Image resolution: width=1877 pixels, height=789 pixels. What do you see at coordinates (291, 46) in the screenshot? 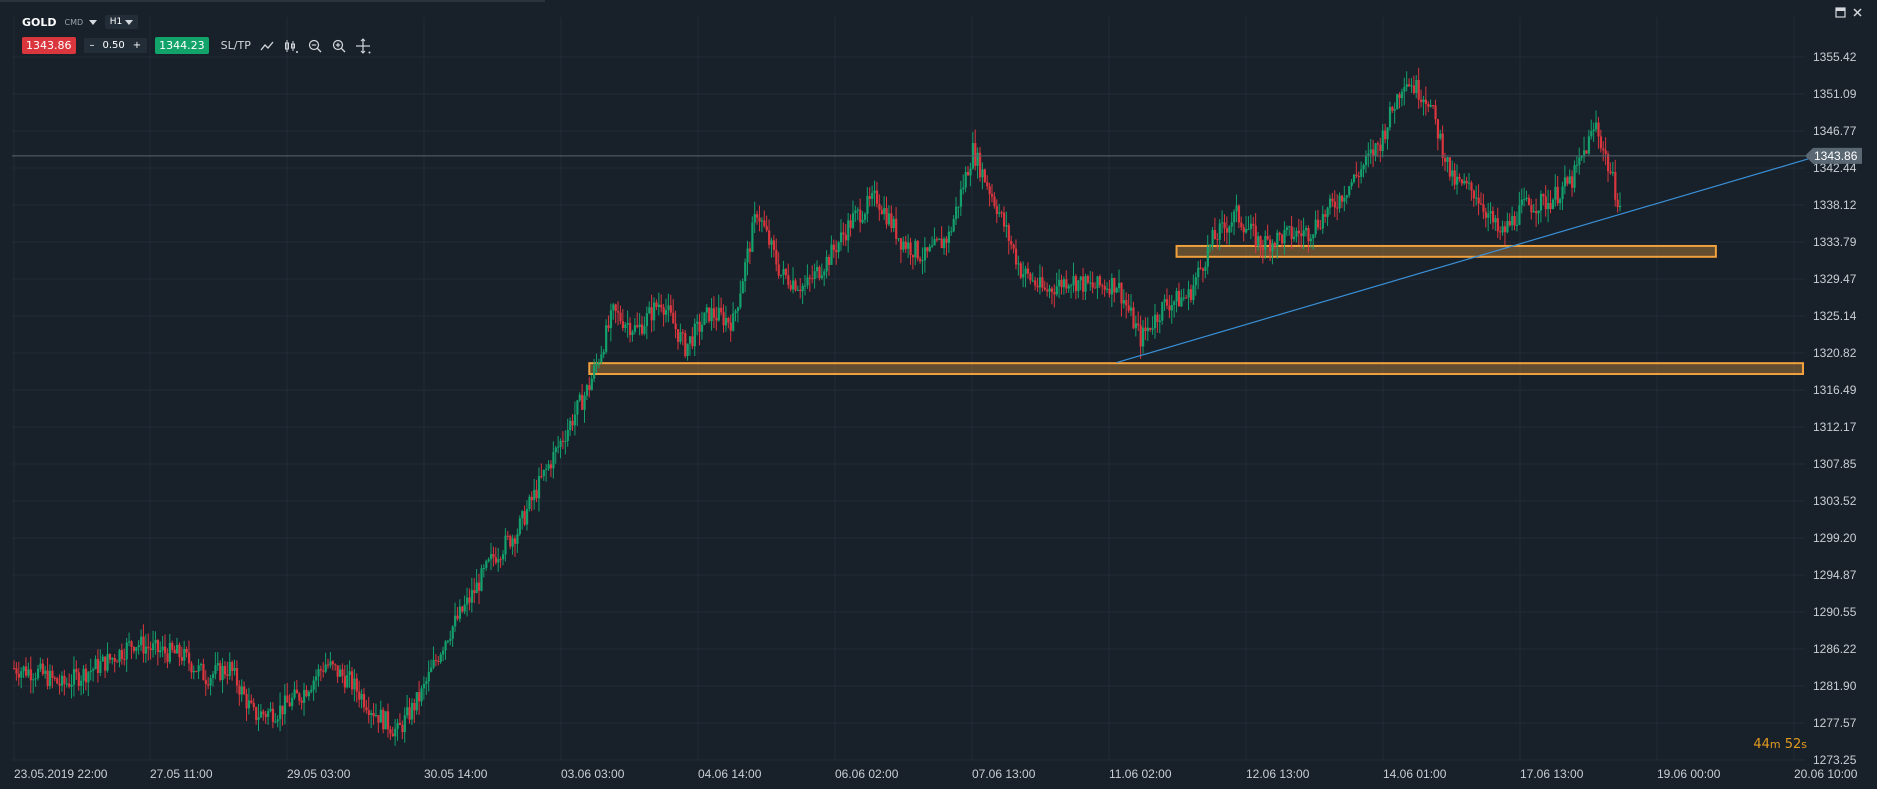
I see `candle-type-icon` at bounding box center [291, 46].